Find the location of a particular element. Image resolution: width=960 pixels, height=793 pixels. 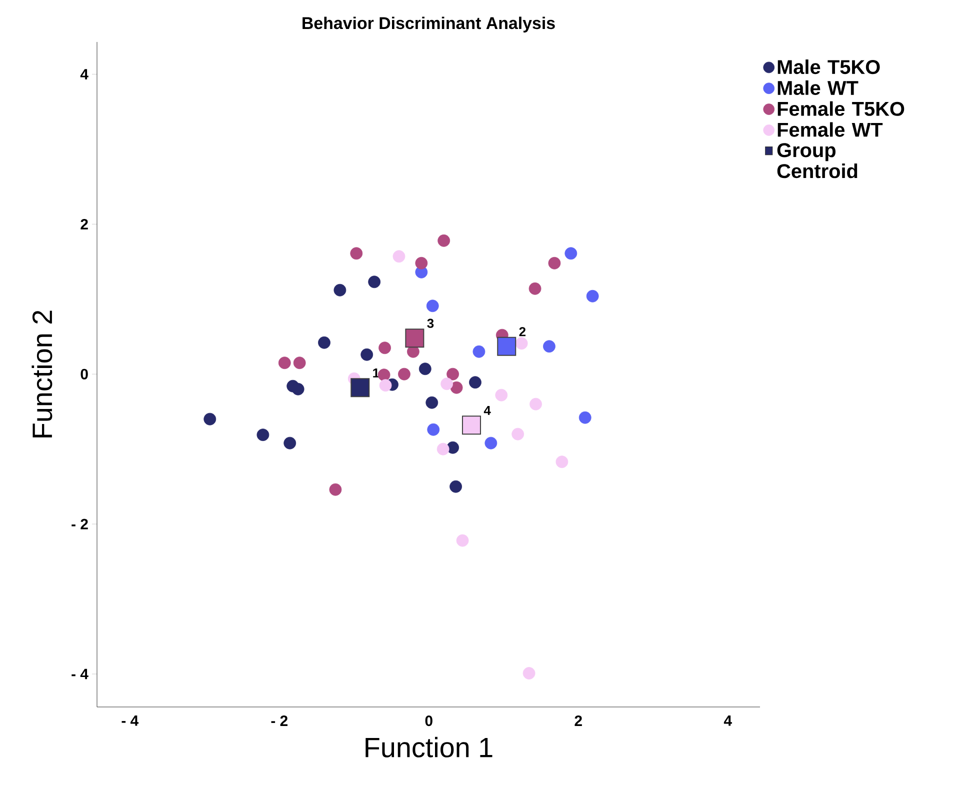

legend-label: Female T5KO is located at coordinates (841, 108).